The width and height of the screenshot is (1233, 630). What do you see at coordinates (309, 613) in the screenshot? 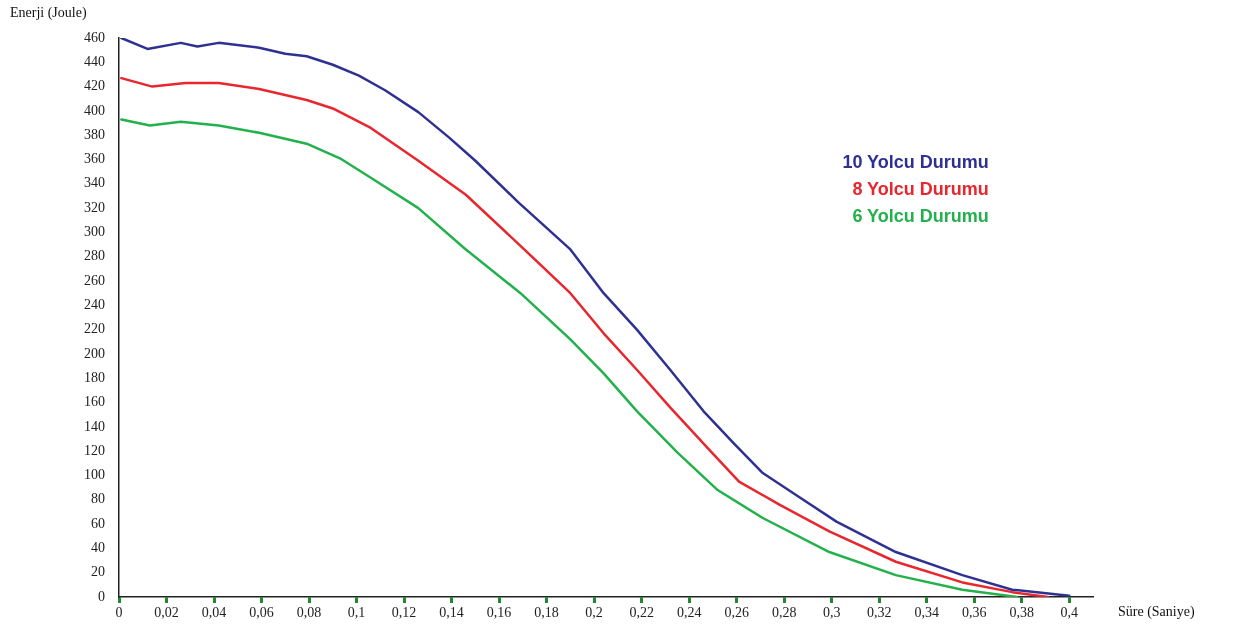
I see `x-tick-label: 0,08` at bounding box center [309, 613].